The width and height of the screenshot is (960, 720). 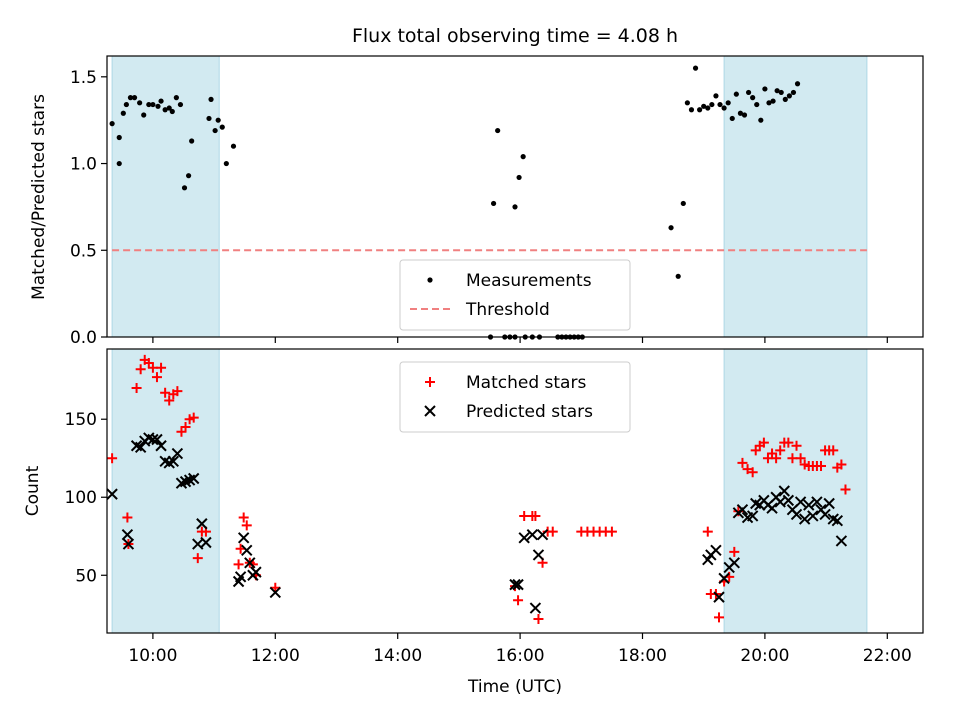 I want to click on bottom-x-ticks: 10:00 12:00 14:00 16:00 18:00 20:00 22:00, so click(x=520, y=649).